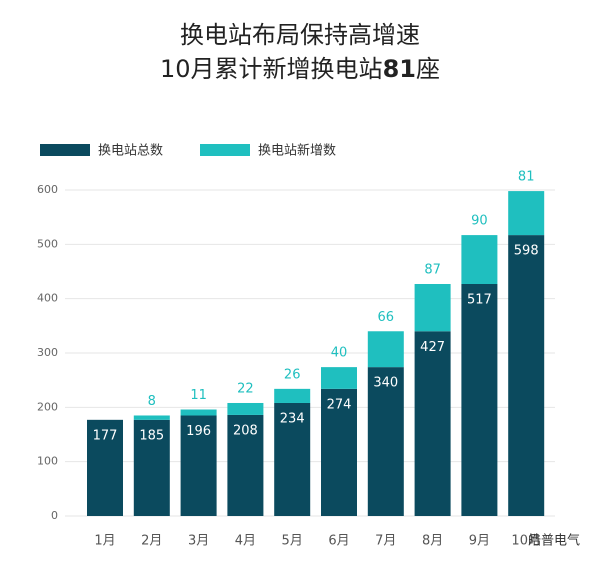 Image resolution: width=600 pixels, height=566 pixels. Describe the element at coordinates (104, 541) in the screenshot. I see `x-tick-label: 1月` at that location.